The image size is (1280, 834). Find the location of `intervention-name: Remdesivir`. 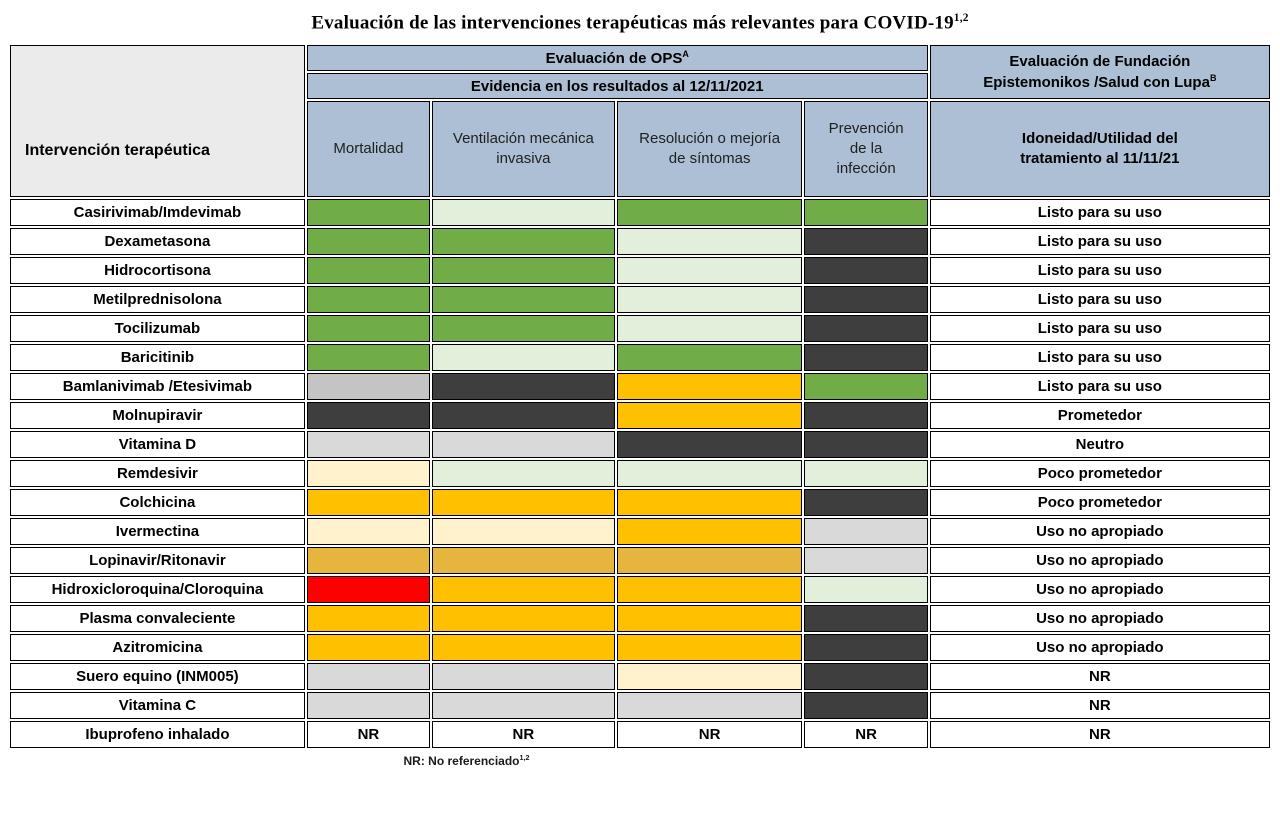

intervention-name: Remdesivir is located at coordinates (157, 474).